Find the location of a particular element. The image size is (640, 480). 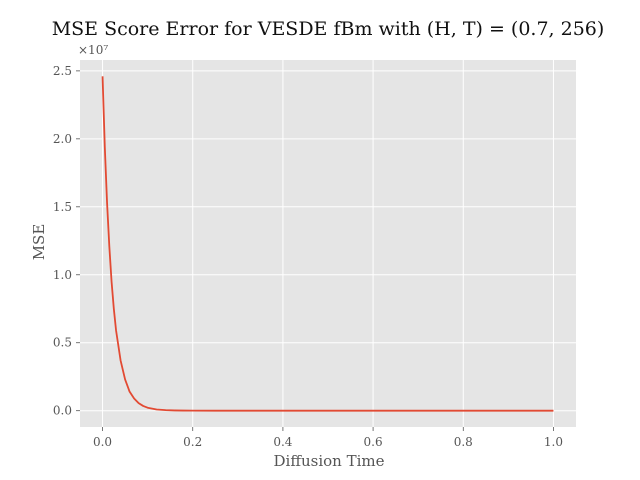

y-tick-label: 1.0 is located at coordinates (62, 275).